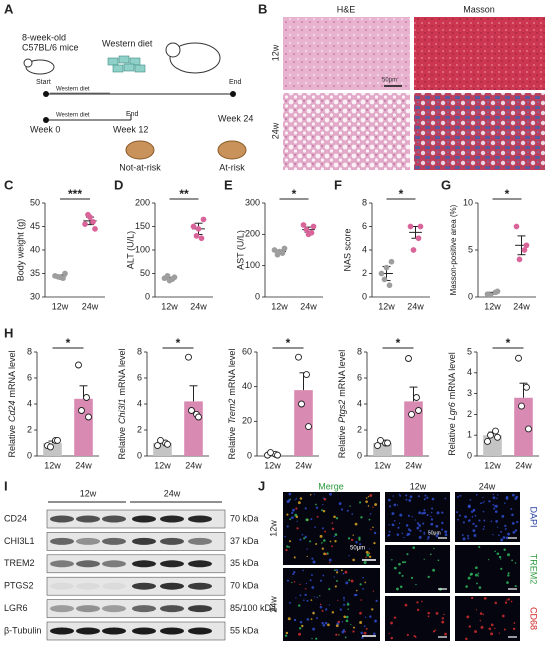 The height and width of the screenshot is (650, 550). Describe the element at coordinates (232, 404) in the screenshot. I see `y-axis-label: Relative Trem2 mRNA level` at that location.